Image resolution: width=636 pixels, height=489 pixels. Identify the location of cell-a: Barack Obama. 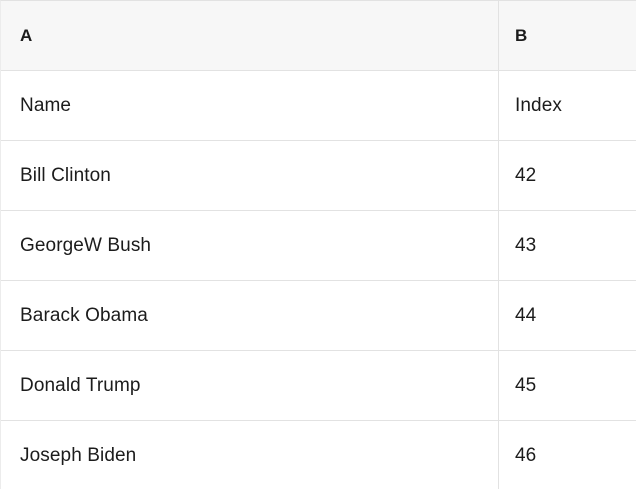
(250, 315).